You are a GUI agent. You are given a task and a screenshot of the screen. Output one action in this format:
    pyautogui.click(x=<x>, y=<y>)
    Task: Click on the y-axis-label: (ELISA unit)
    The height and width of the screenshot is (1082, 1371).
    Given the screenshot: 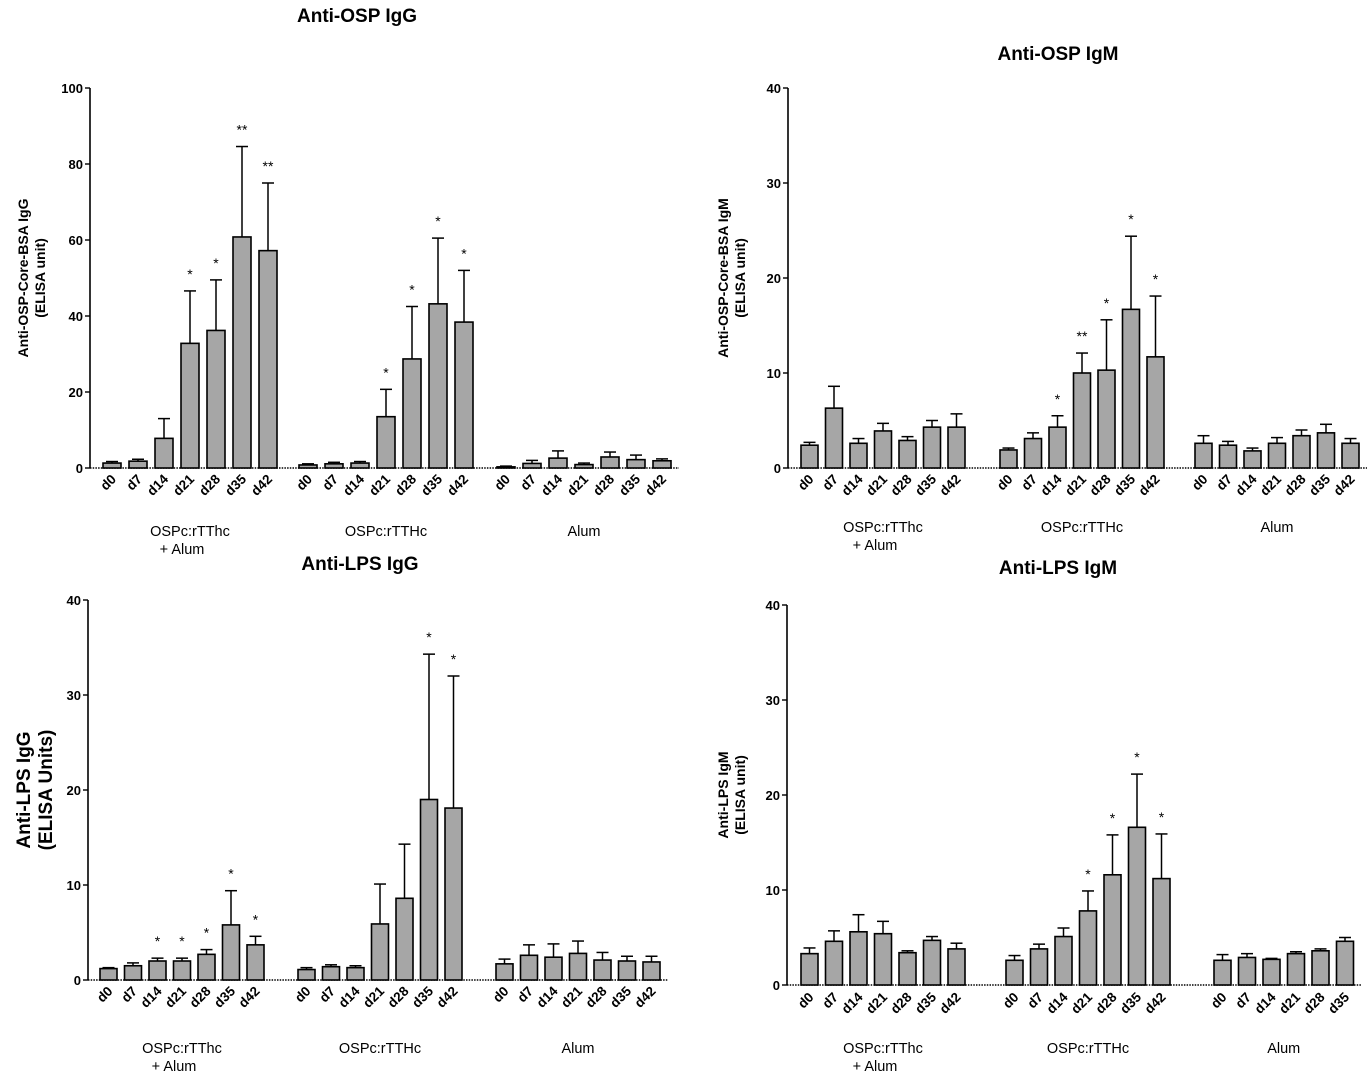 What is the action you would take?
    pyautogui.click(x=740, y=278)
    